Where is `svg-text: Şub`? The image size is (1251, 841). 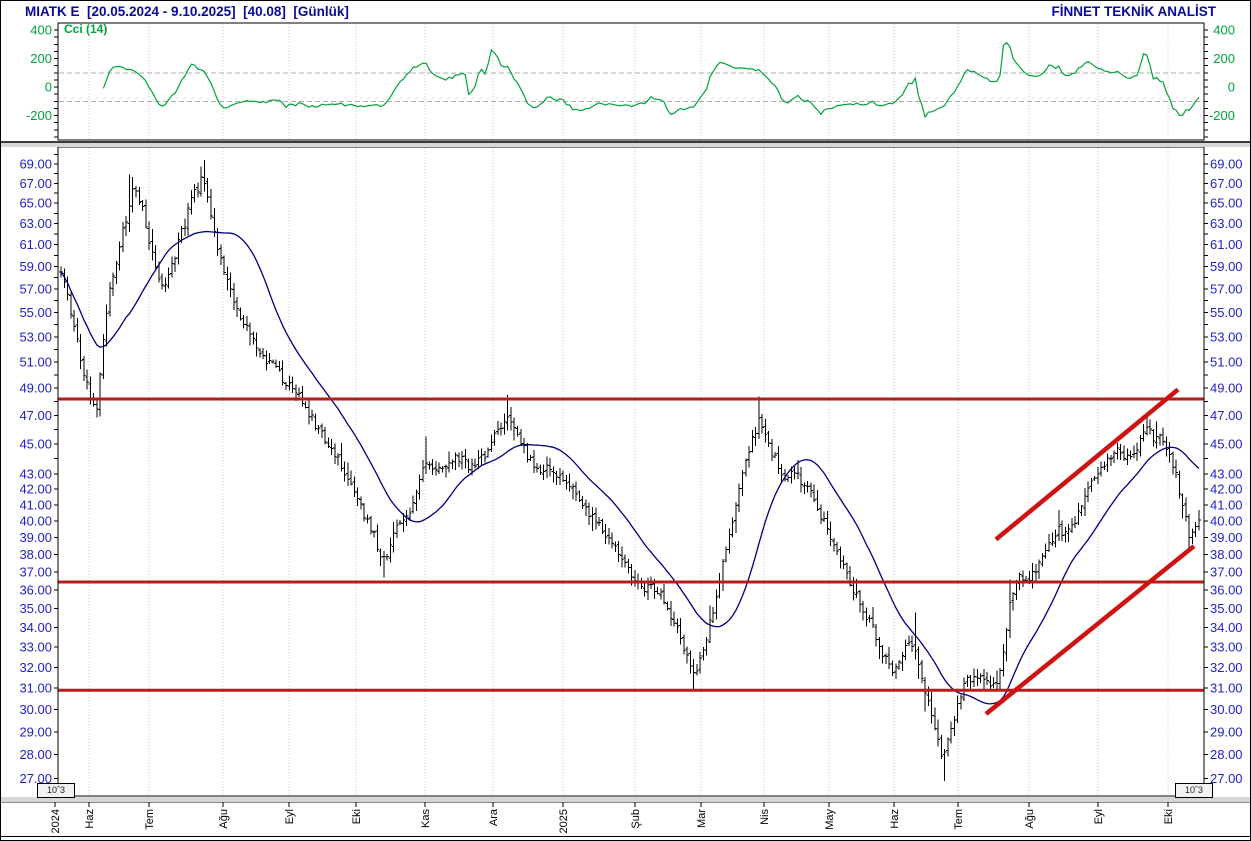
svg-text: Şub is located at coordinates (636, 819).